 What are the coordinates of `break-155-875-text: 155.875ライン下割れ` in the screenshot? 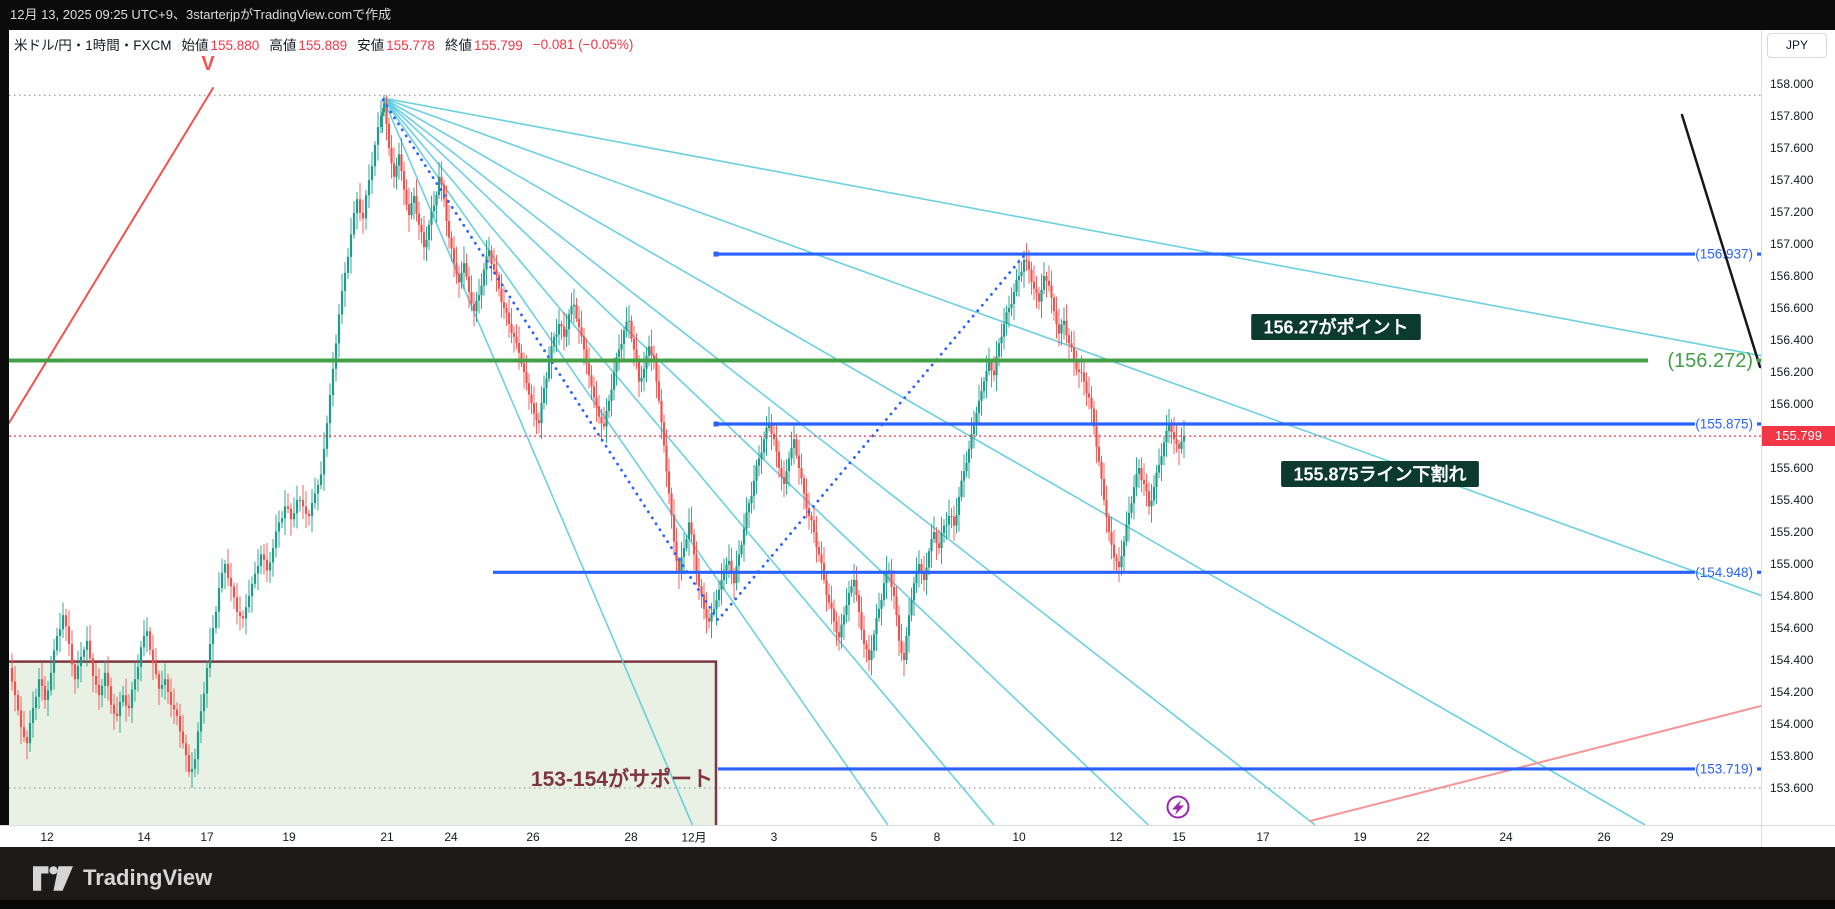 It's located at (1379, 473).